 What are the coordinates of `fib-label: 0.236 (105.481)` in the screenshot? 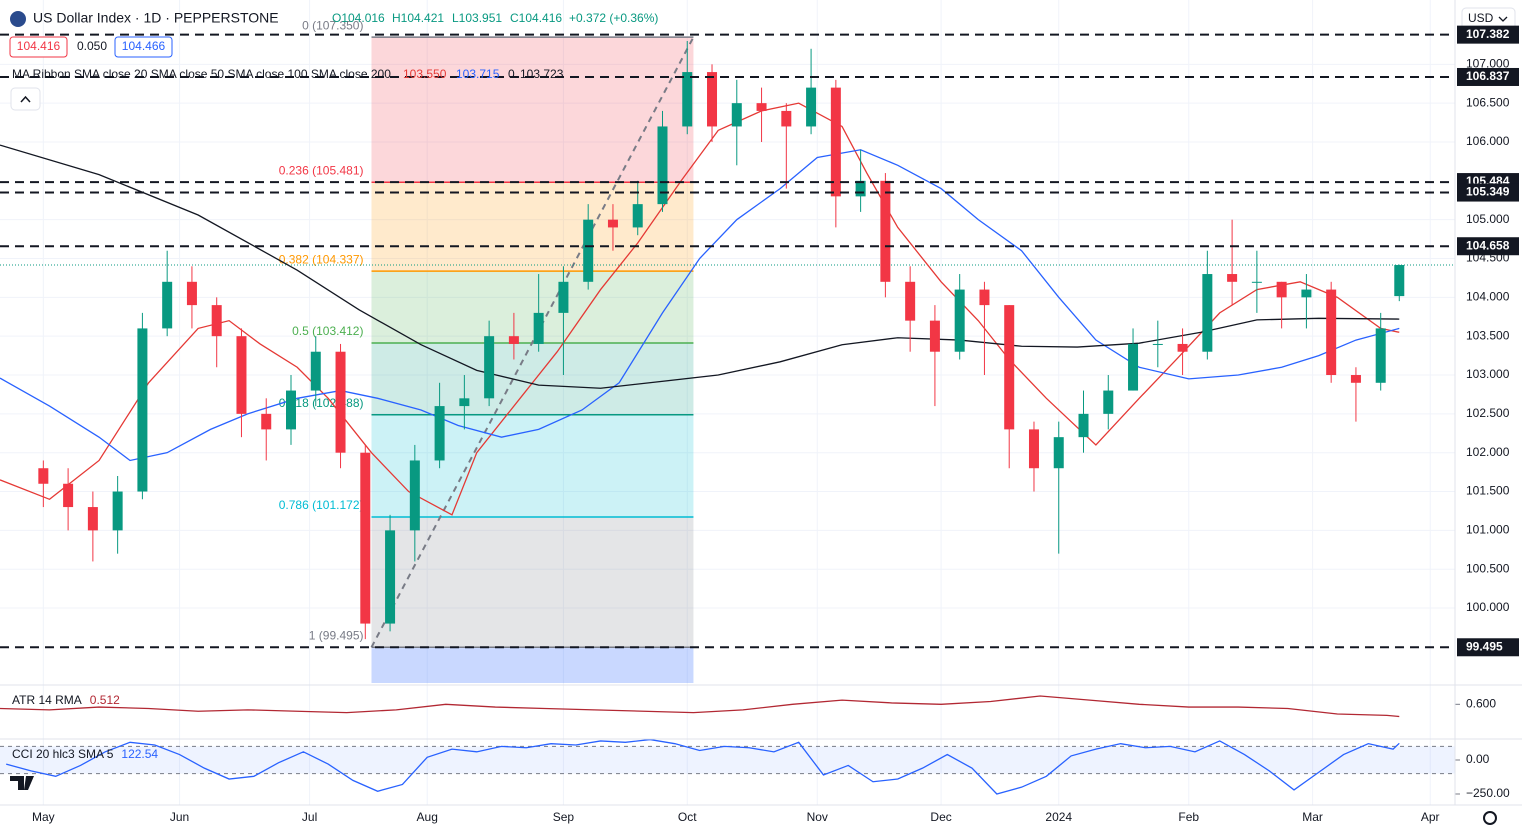 It's located at (321, 170).